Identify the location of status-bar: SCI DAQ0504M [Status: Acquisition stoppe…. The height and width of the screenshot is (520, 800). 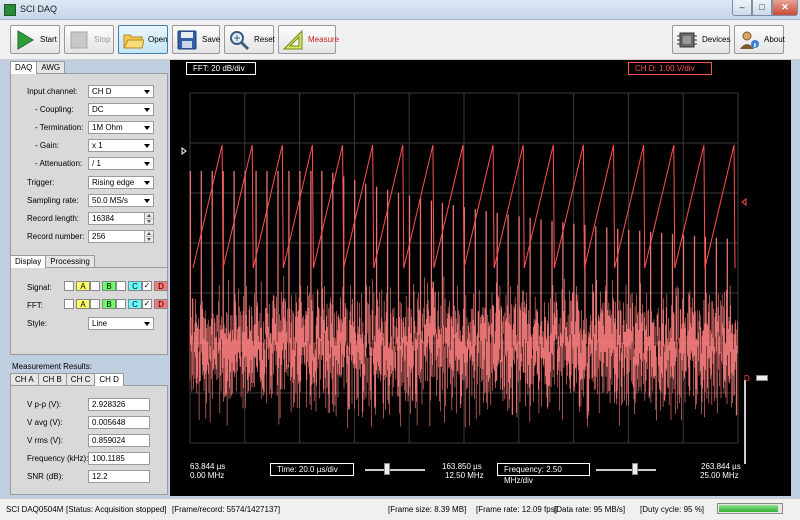
(400, 509).